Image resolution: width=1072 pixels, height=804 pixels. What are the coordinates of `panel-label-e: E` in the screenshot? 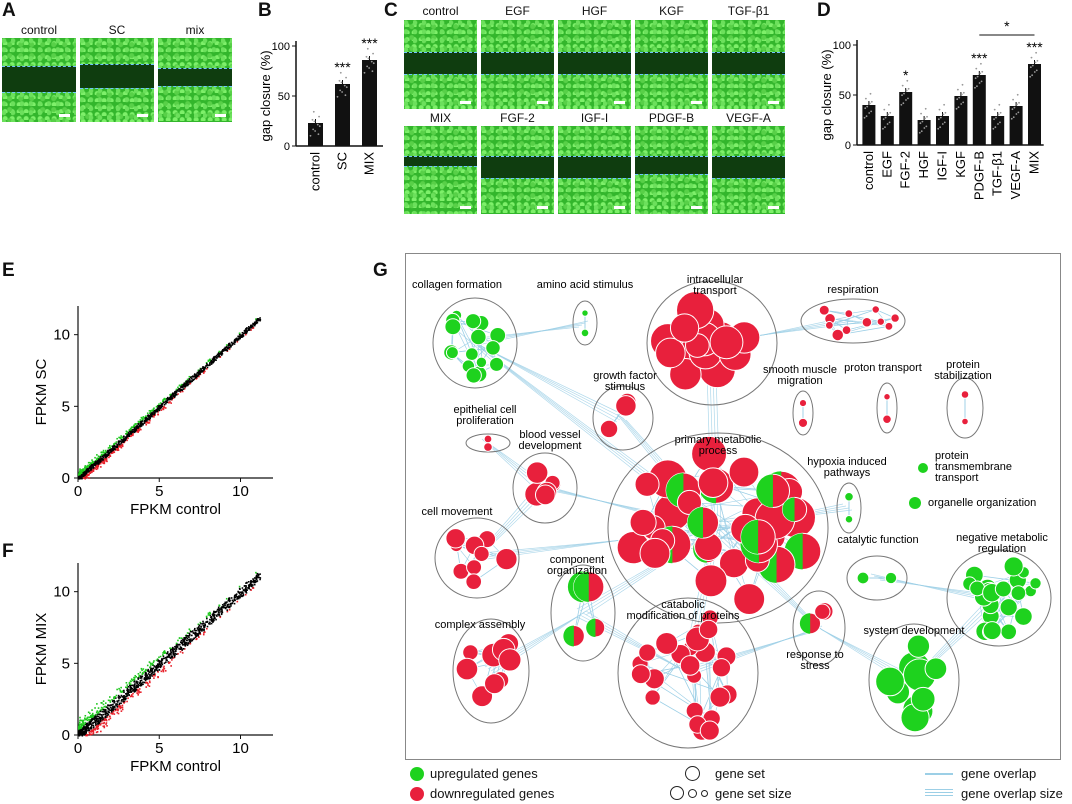 It's located at (8, 270).